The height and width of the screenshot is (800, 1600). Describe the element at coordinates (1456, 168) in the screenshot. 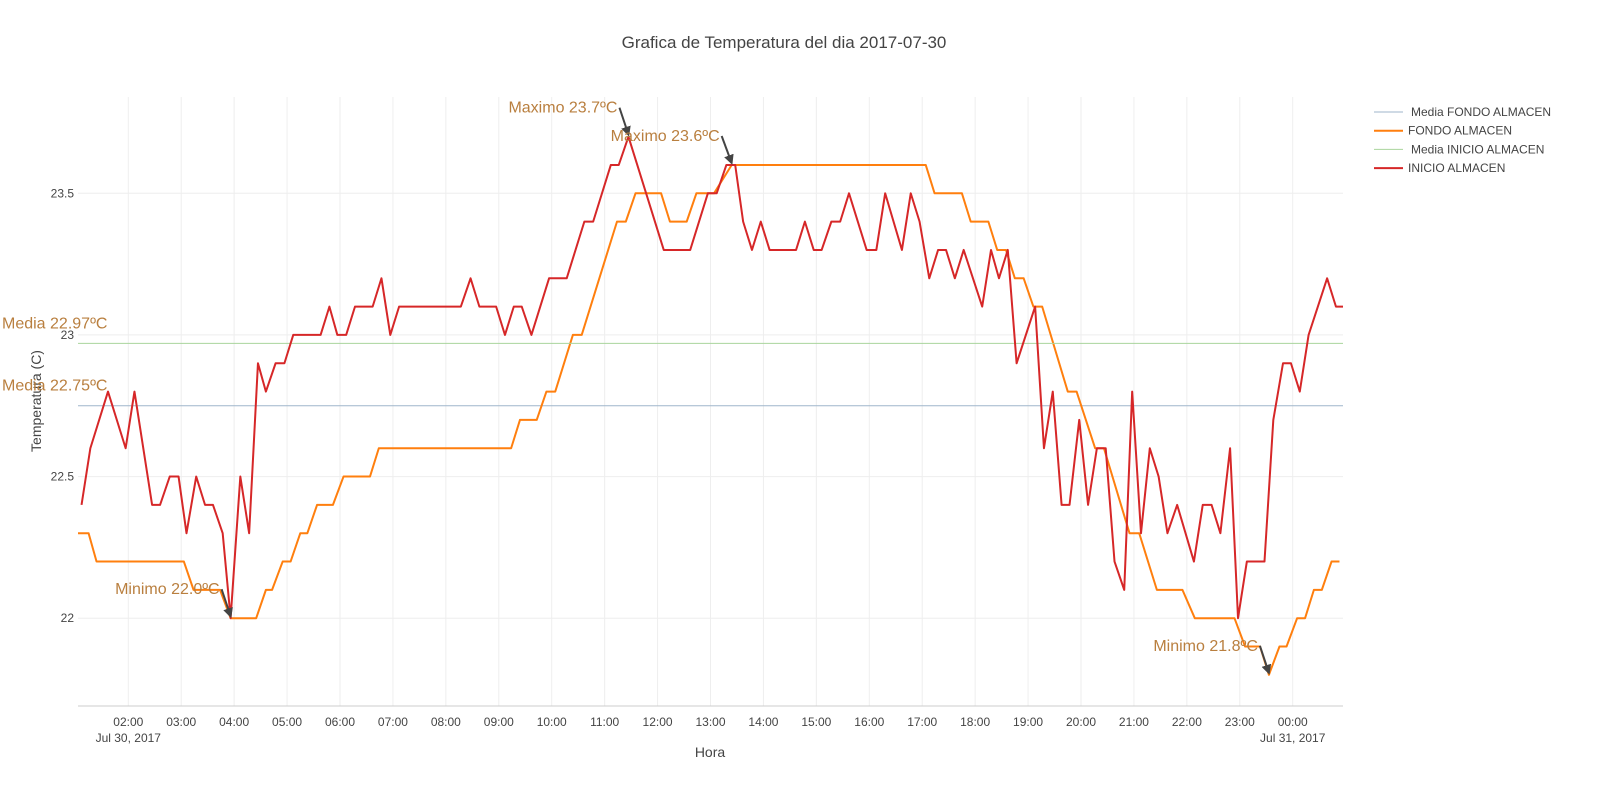

I see `legend-label: INICIO ALMACEN` at that location.